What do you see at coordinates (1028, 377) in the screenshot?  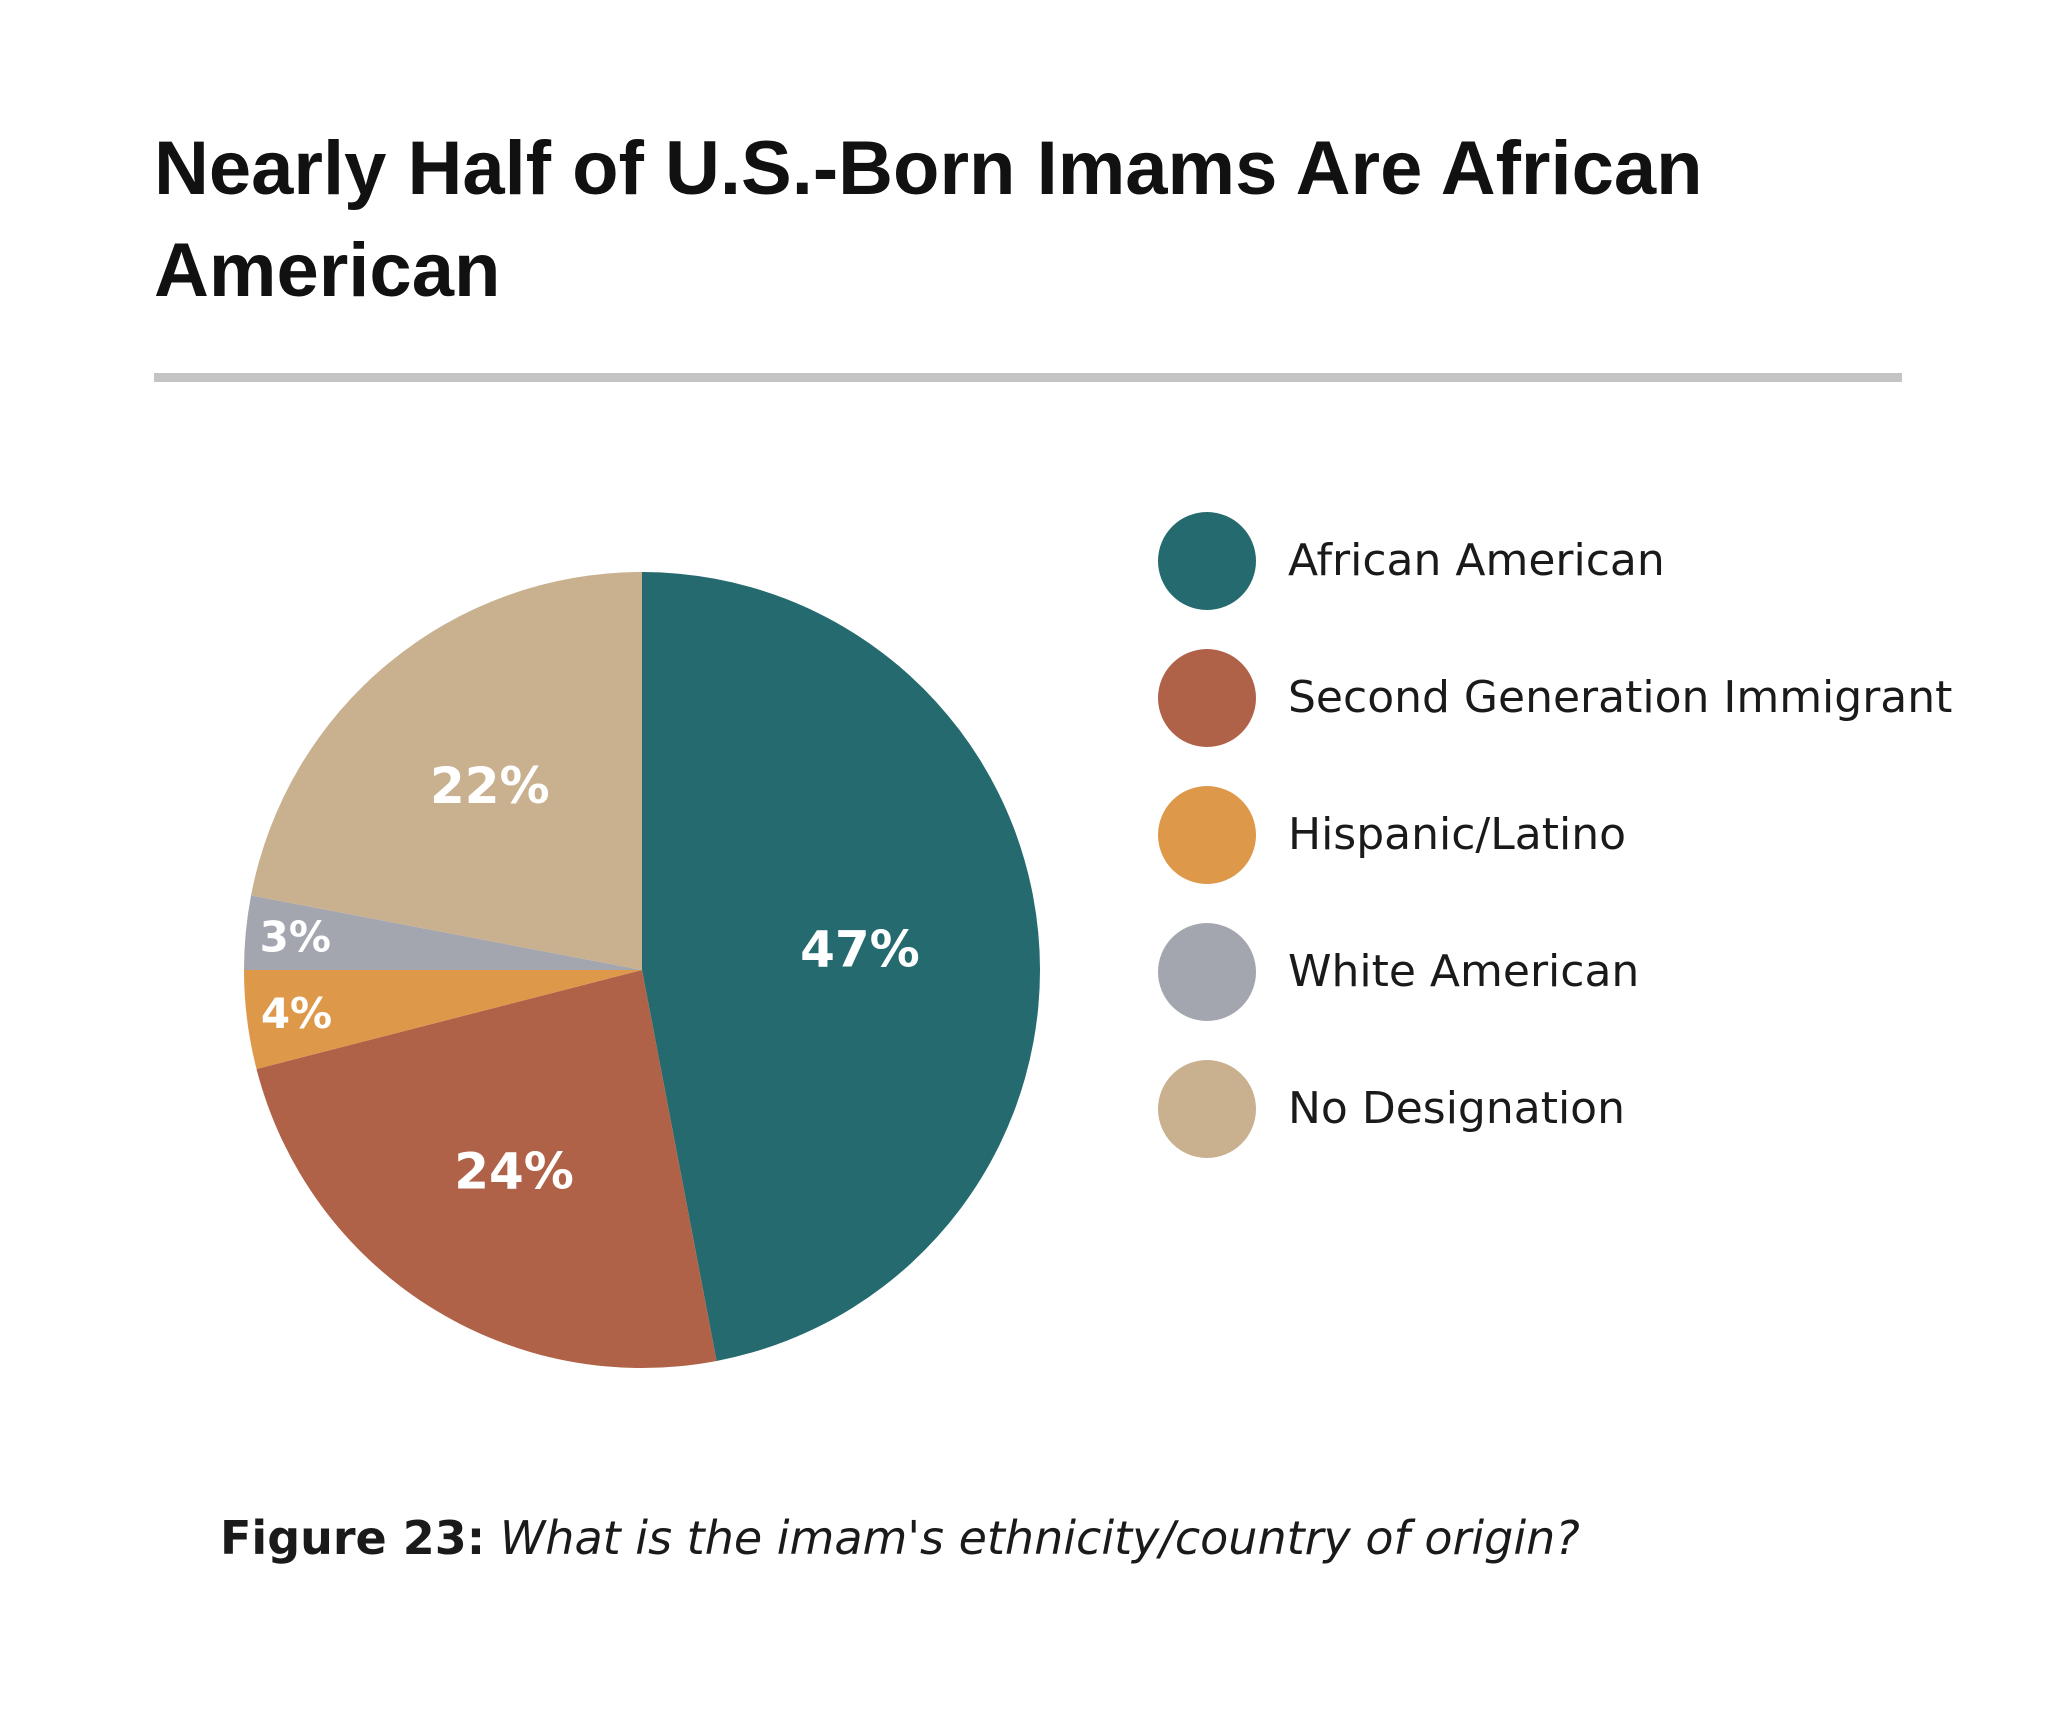 I see `title-divider` at bounding box center [1028, 377].